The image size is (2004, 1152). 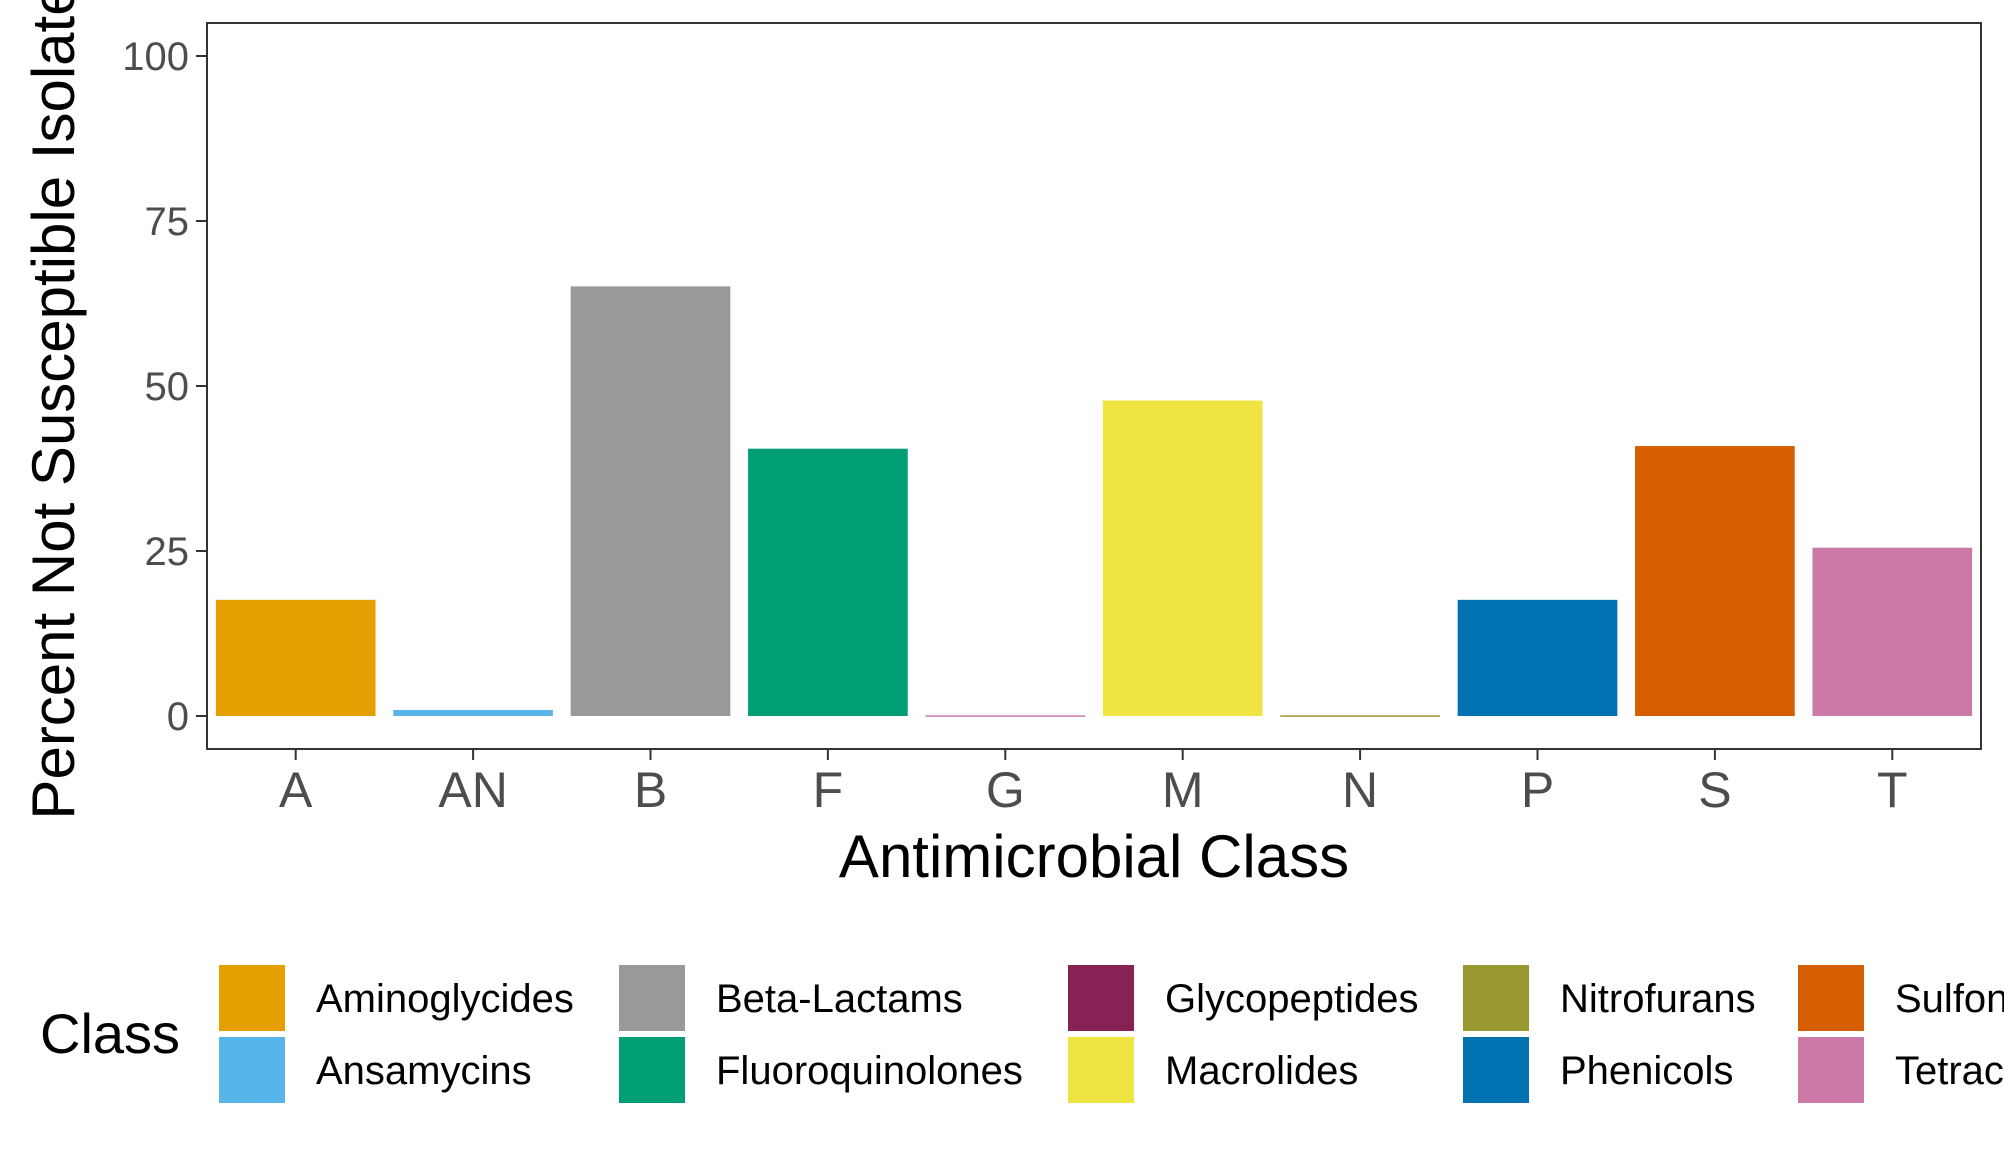 I want to click on bar-a, so click(x=295, y=657).